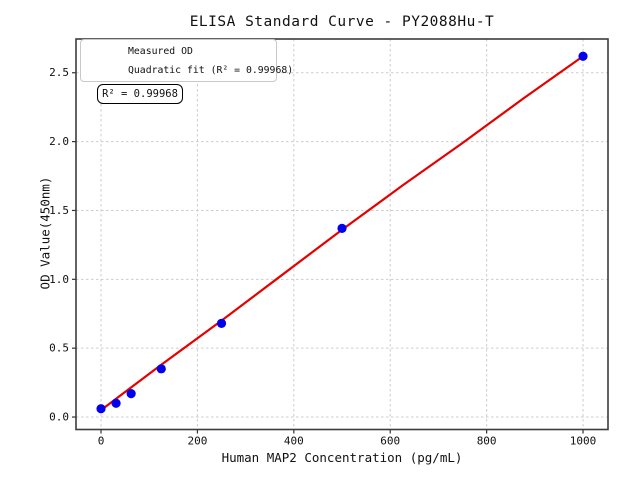  I want to click on red-line-icon, so click(104, 70).